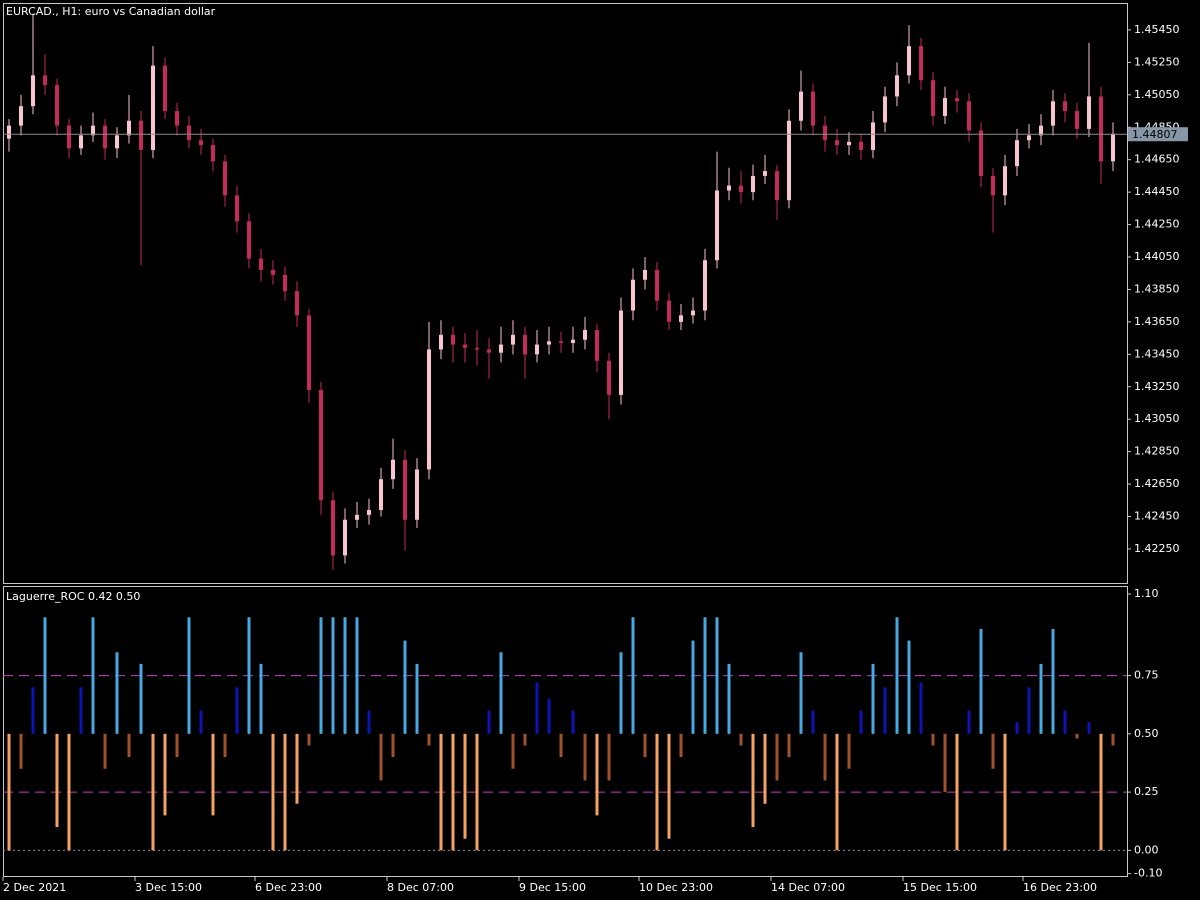  Describe the element at coordinates (1146, 593) in the screenshot. I see `y-tick-label: 1.10` at that location.